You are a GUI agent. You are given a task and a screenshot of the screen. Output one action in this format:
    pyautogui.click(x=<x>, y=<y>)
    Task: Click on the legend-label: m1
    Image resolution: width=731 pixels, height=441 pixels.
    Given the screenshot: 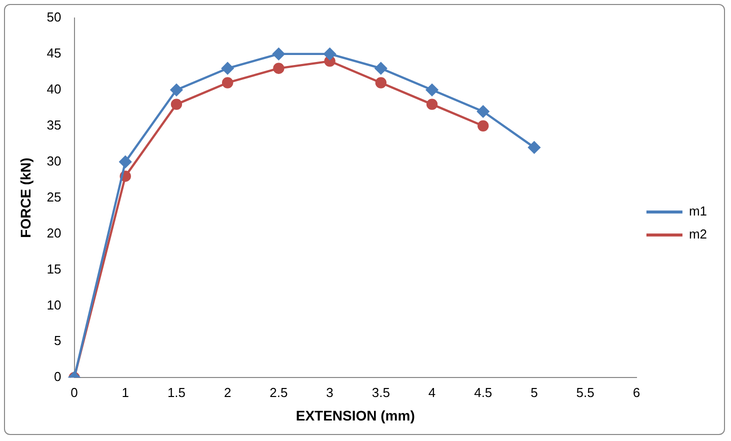 What is the action you would take?
    pyautogui.click(x=698, y=211)
    